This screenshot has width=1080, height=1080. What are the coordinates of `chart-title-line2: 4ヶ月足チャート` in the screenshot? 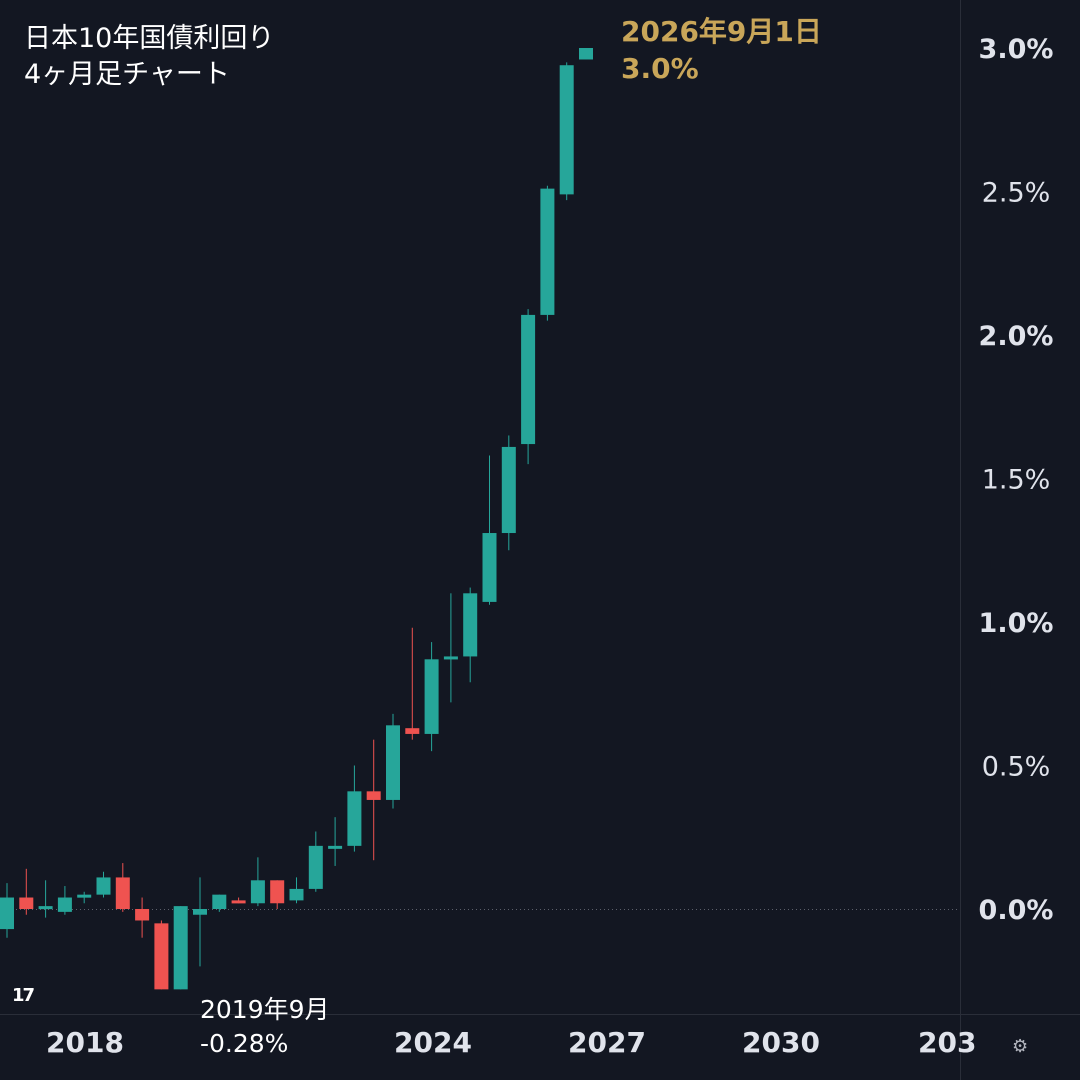 It's located at (127, 74).